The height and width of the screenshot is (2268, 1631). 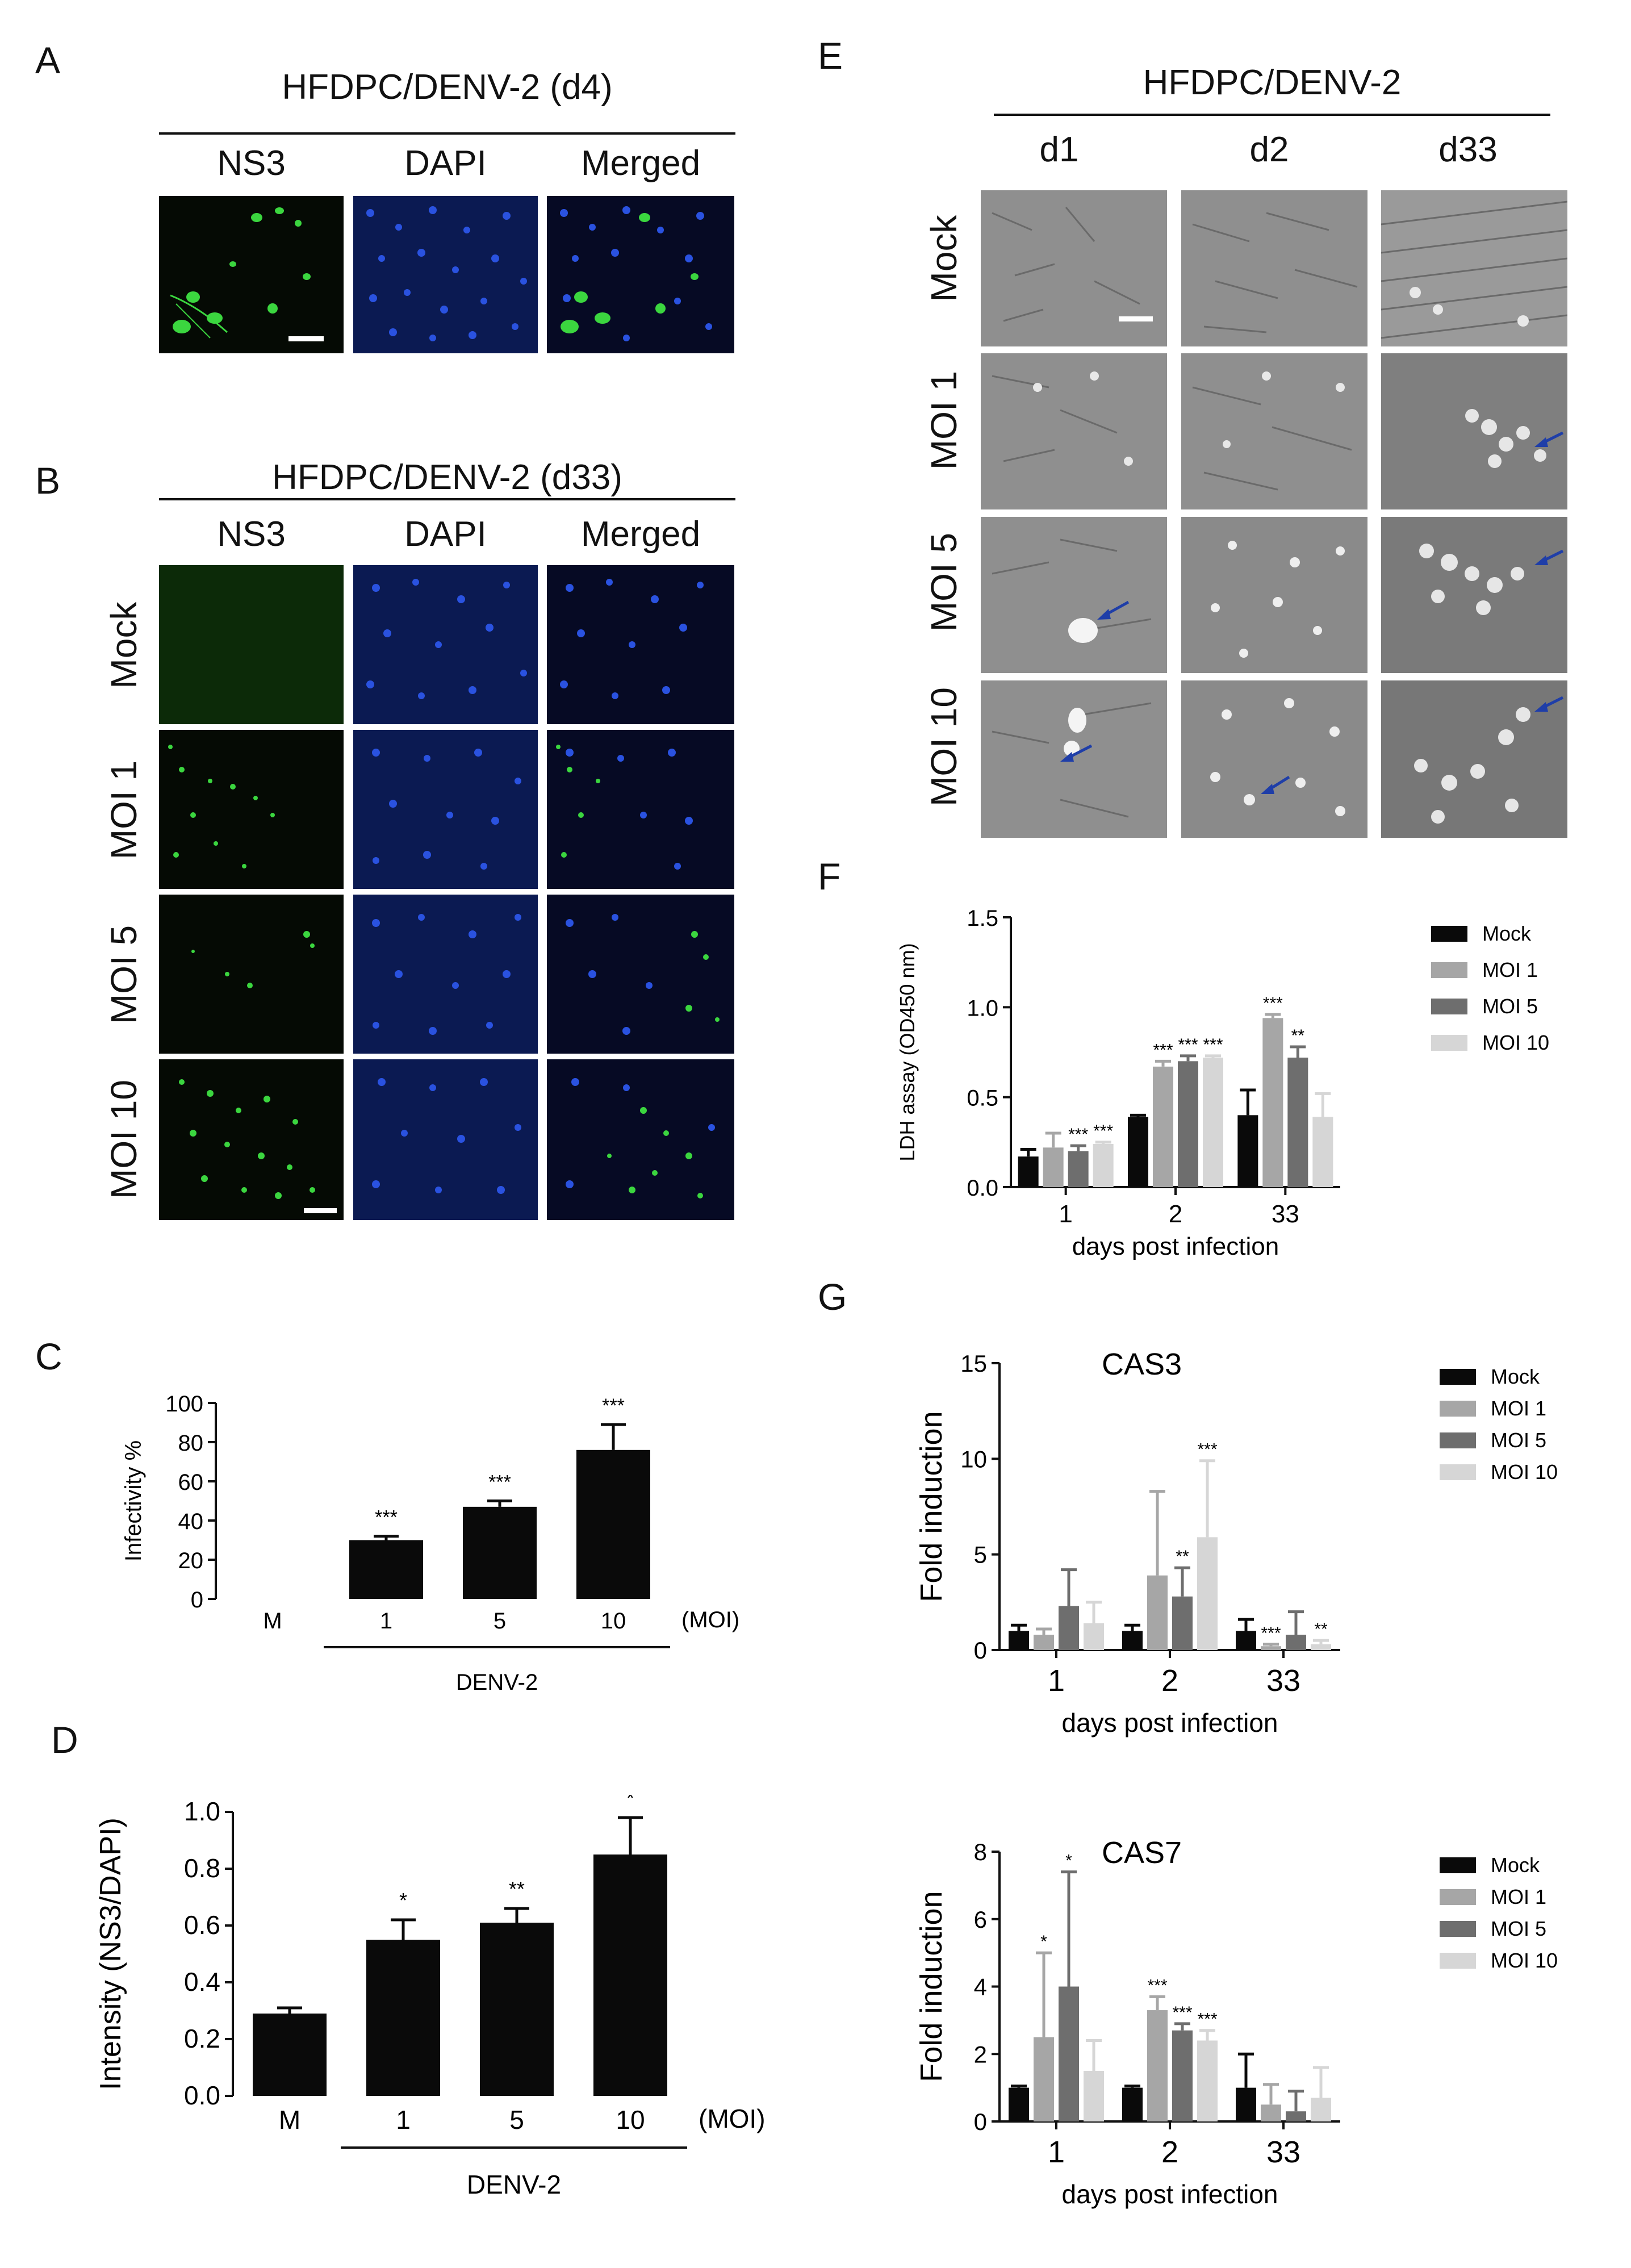 What do you see at coordinates (240, 273) in the screenshot?
I see `ns3-cells-a` at bounding box center [240, 273].